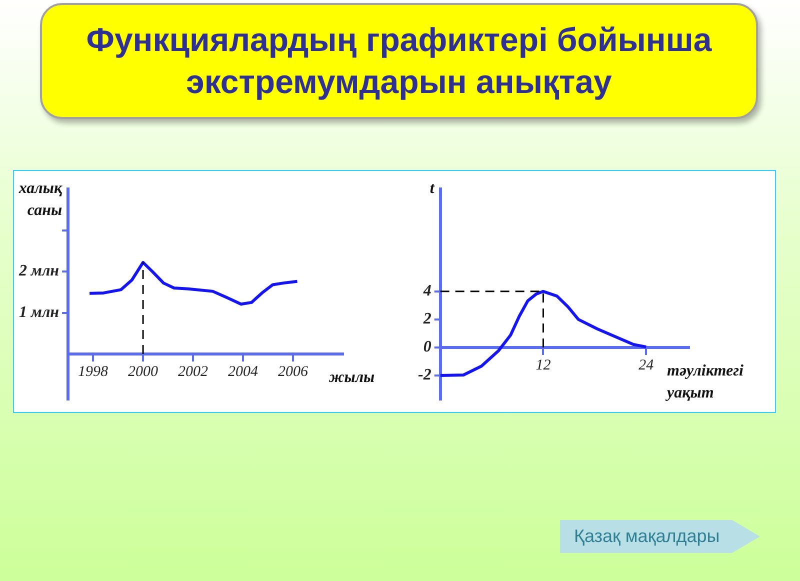 This screenshot has height=581, width=800. I want to click on y-tick-label: 4, so click(427, 291).